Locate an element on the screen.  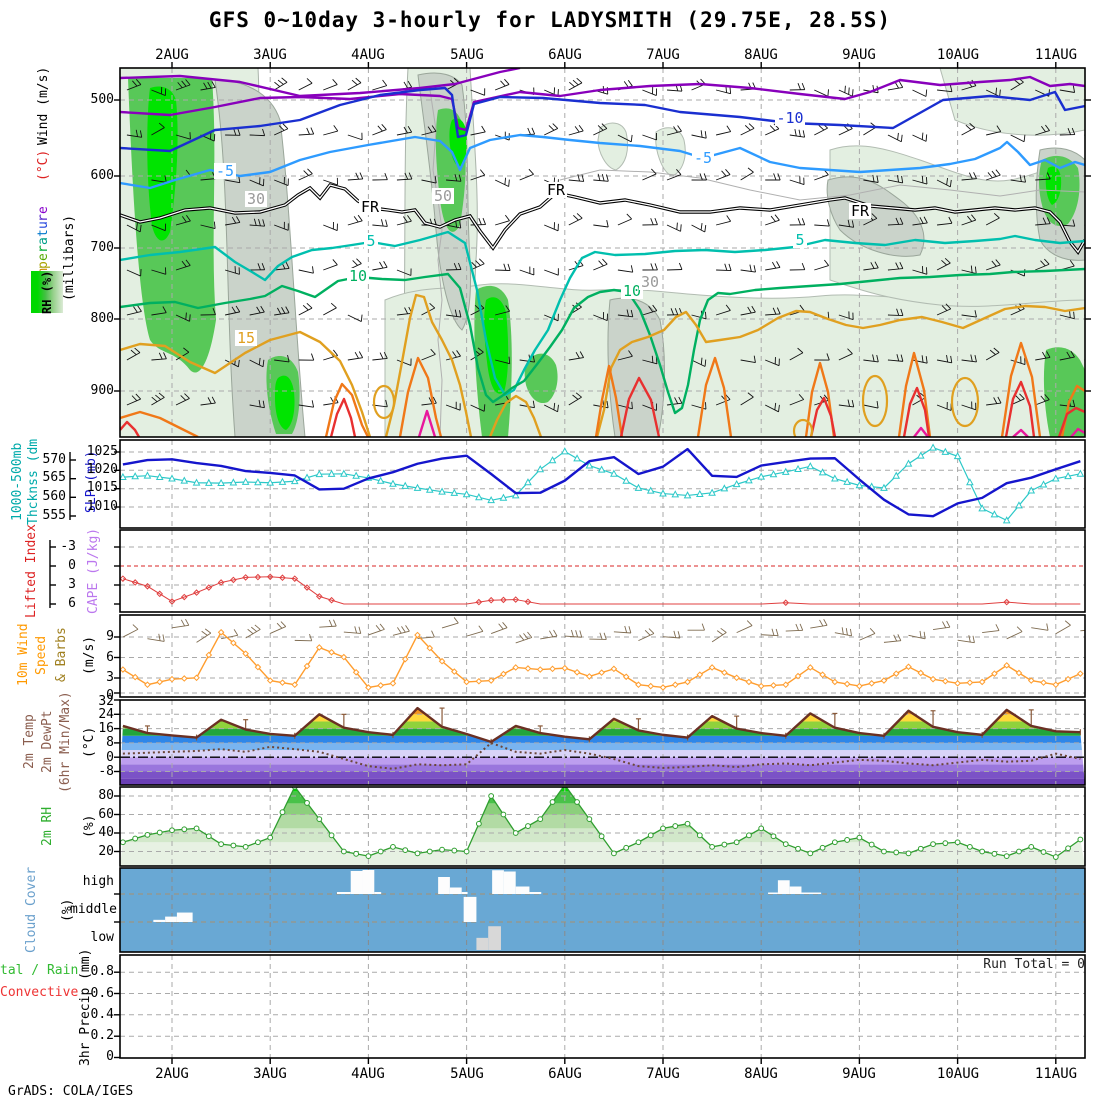
top-date-2aug: 2AUG is located at coordinates (172, 55).